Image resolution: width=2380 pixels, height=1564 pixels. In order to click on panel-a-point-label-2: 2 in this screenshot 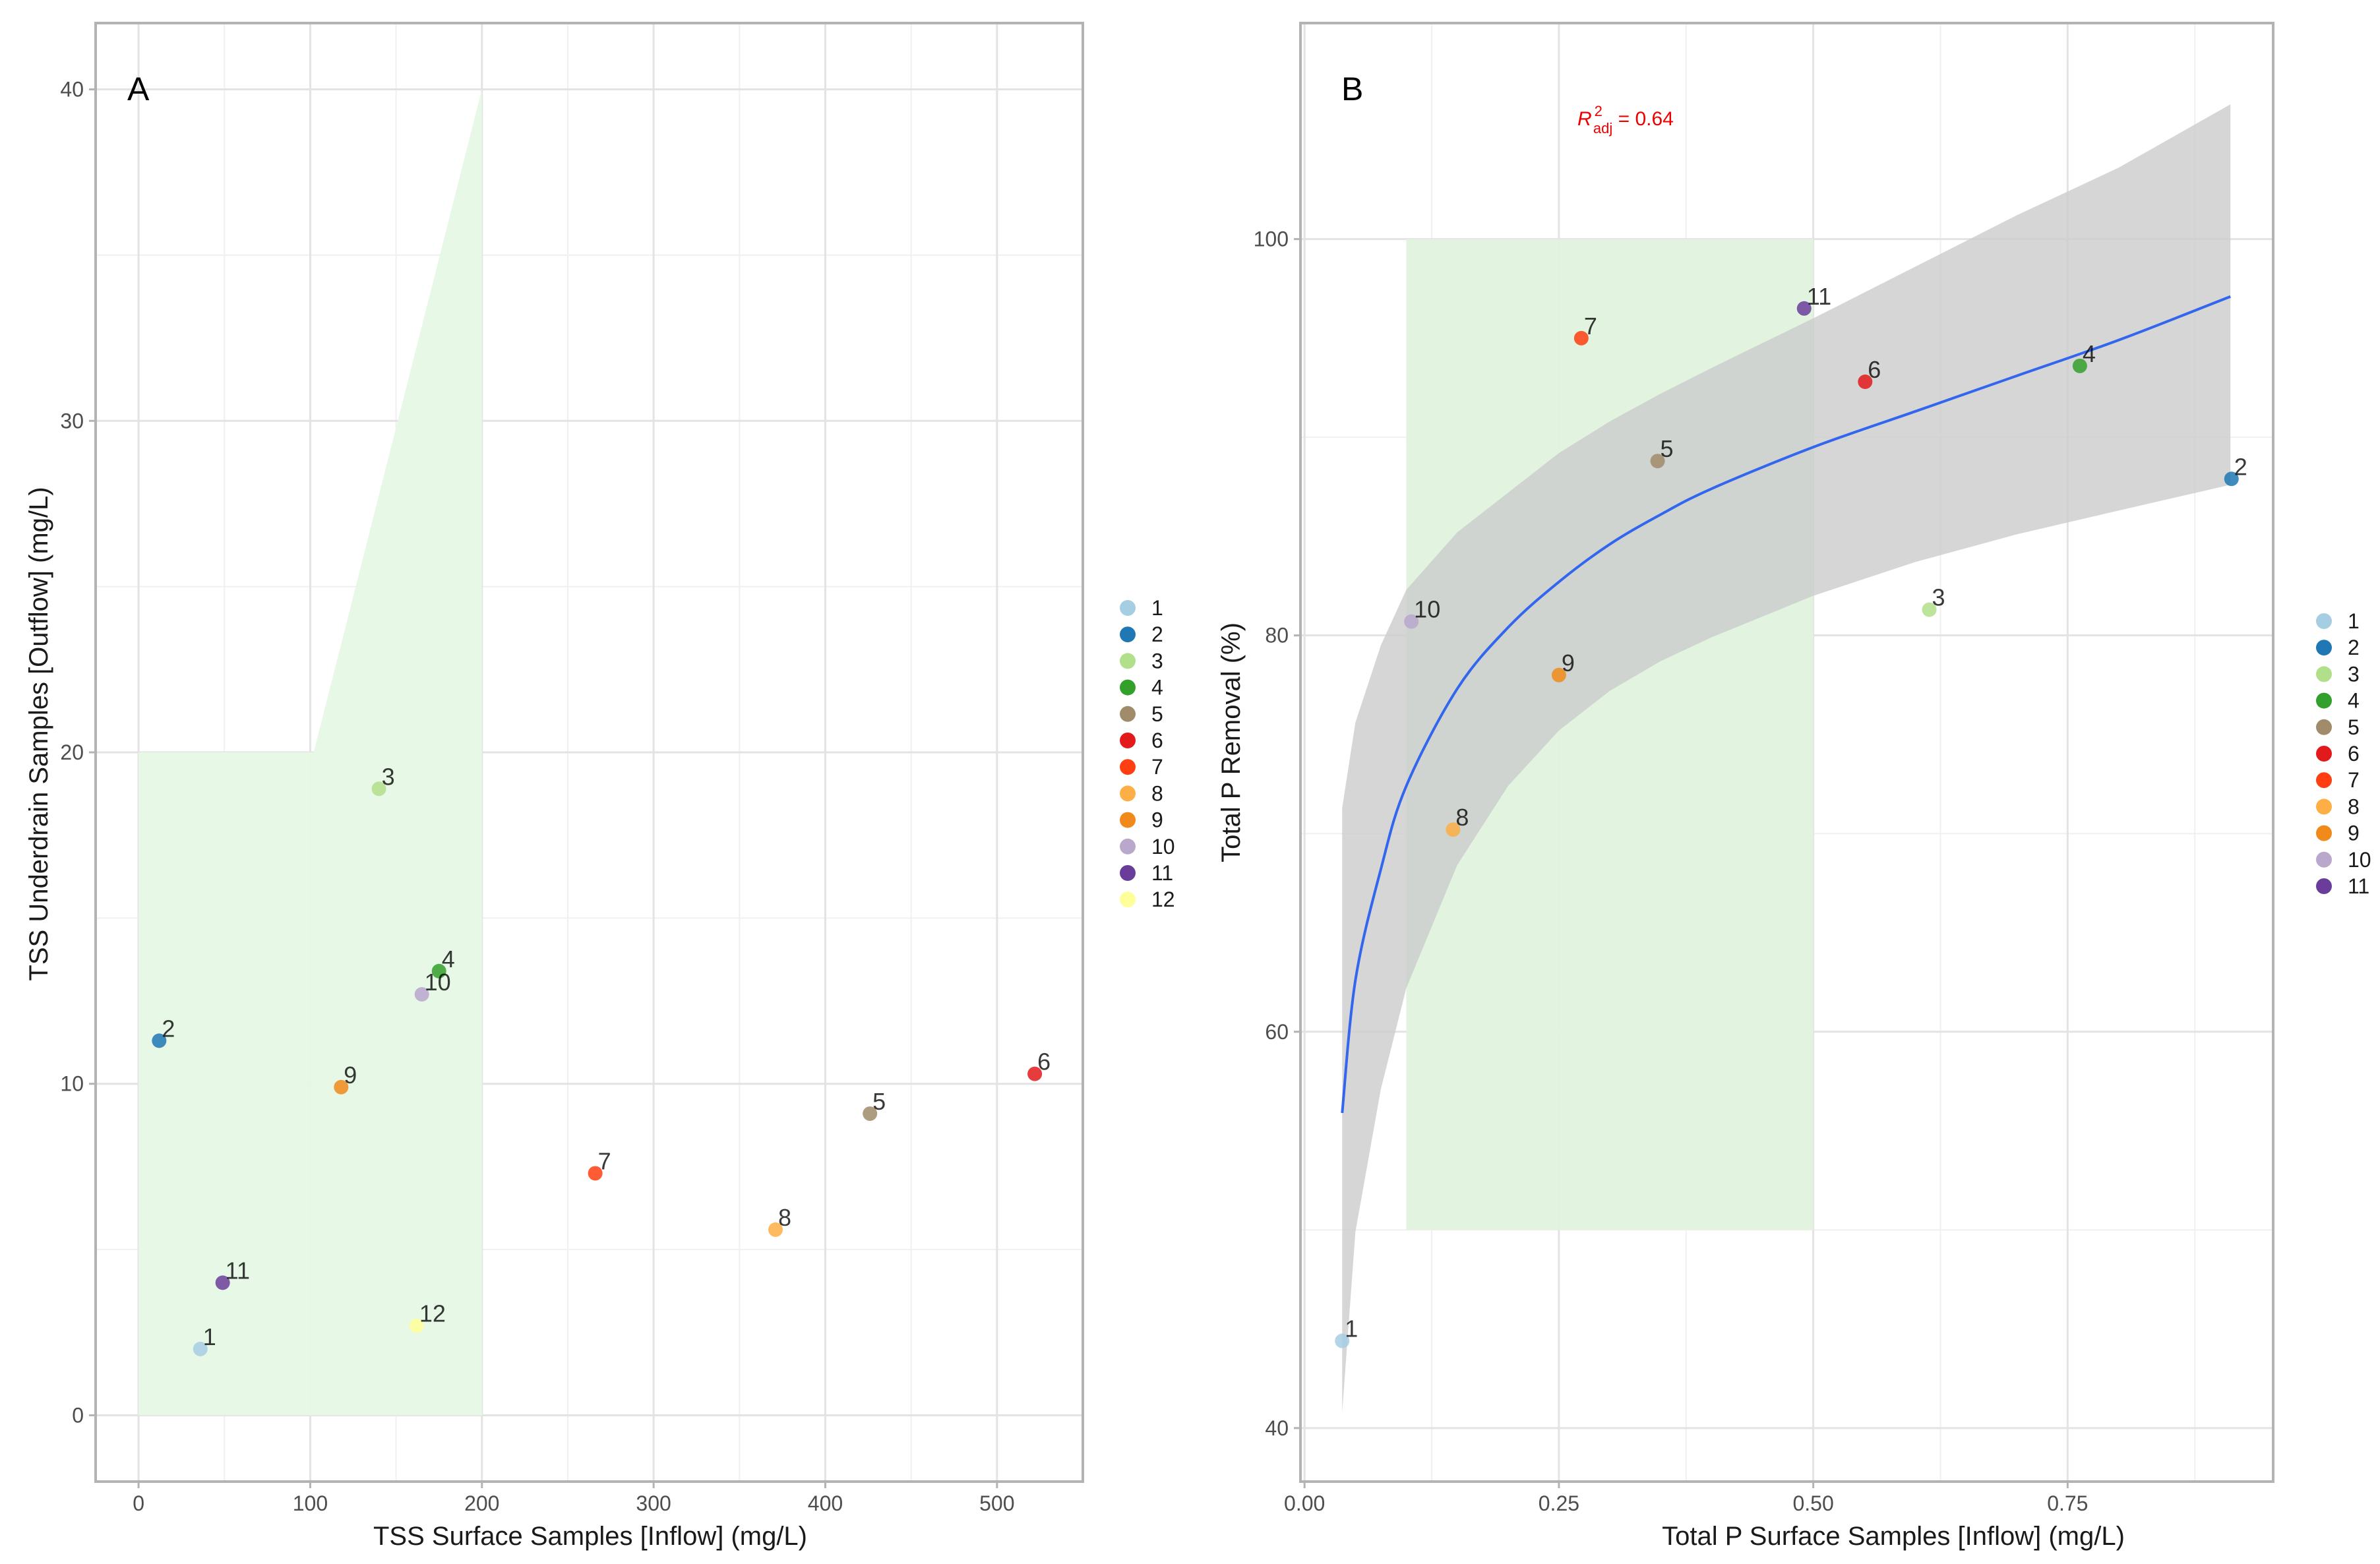, I will do `click(168, 1028)`.